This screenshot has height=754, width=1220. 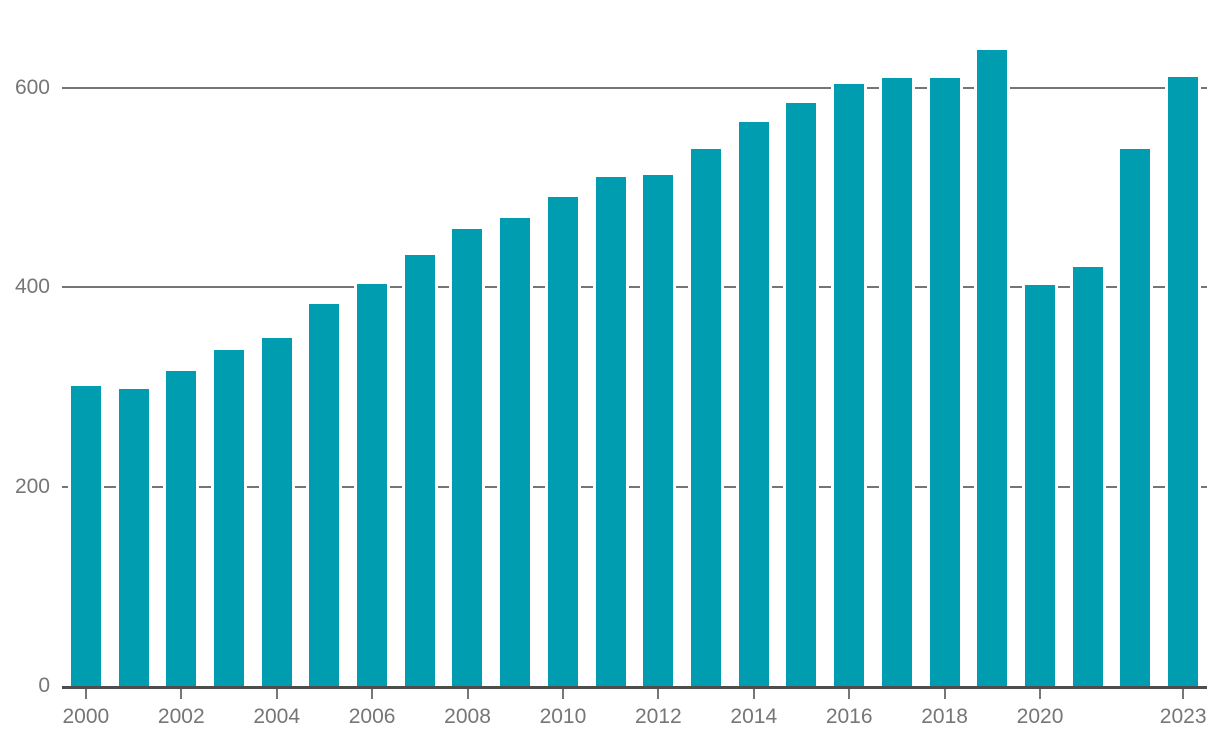 What do you see at coordinates (419, 470) in the screenshot?
I see `bar-2007` at bounding box center [419, 470].